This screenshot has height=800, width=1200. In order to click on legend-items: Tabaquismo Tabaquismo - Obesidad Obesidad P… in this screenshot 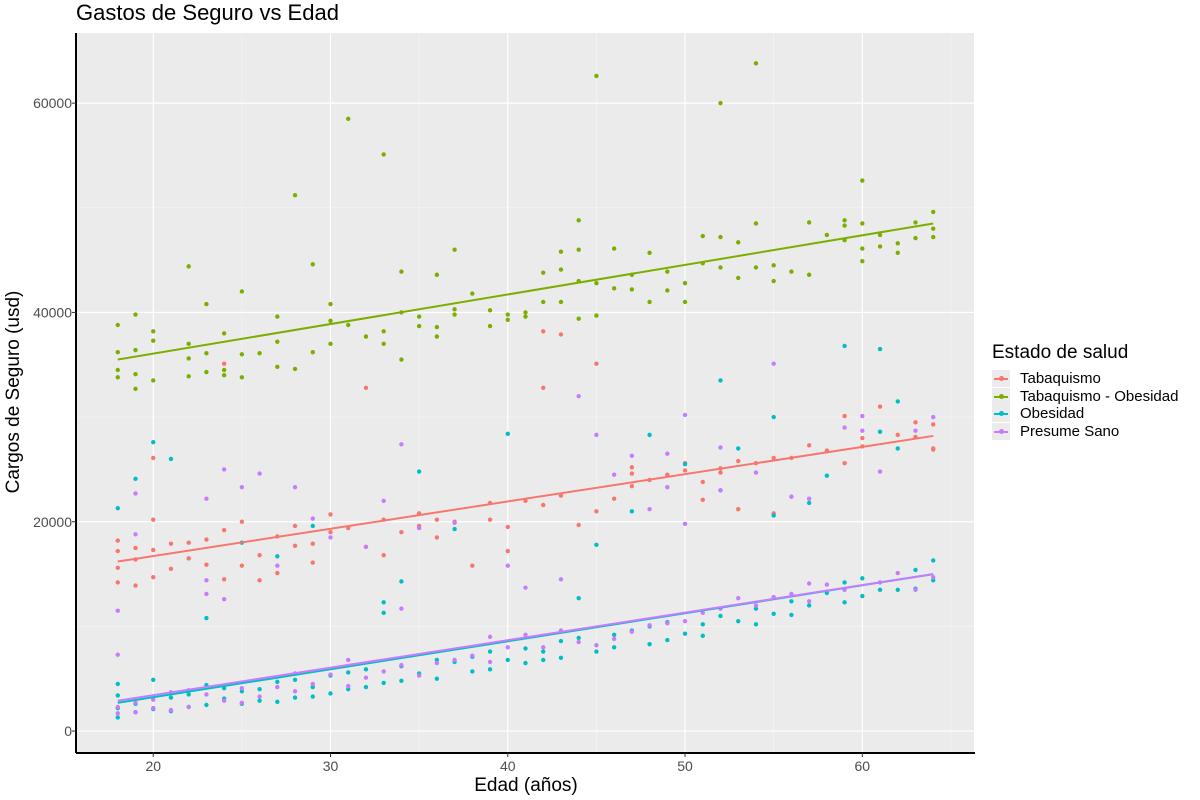, I will do `click(1085, 405)`.